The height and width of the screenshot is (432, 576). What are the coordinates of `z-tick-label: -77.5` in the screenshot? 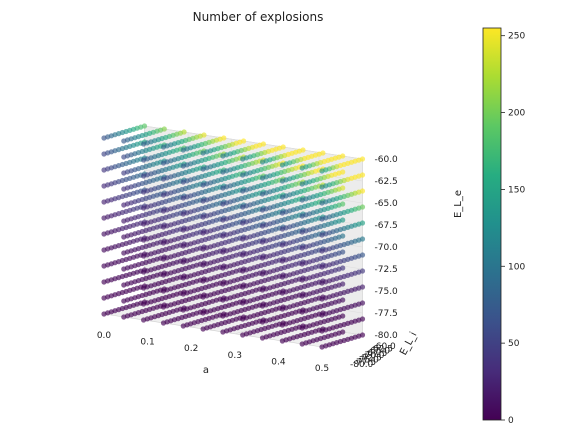 It's located at (386, 314).